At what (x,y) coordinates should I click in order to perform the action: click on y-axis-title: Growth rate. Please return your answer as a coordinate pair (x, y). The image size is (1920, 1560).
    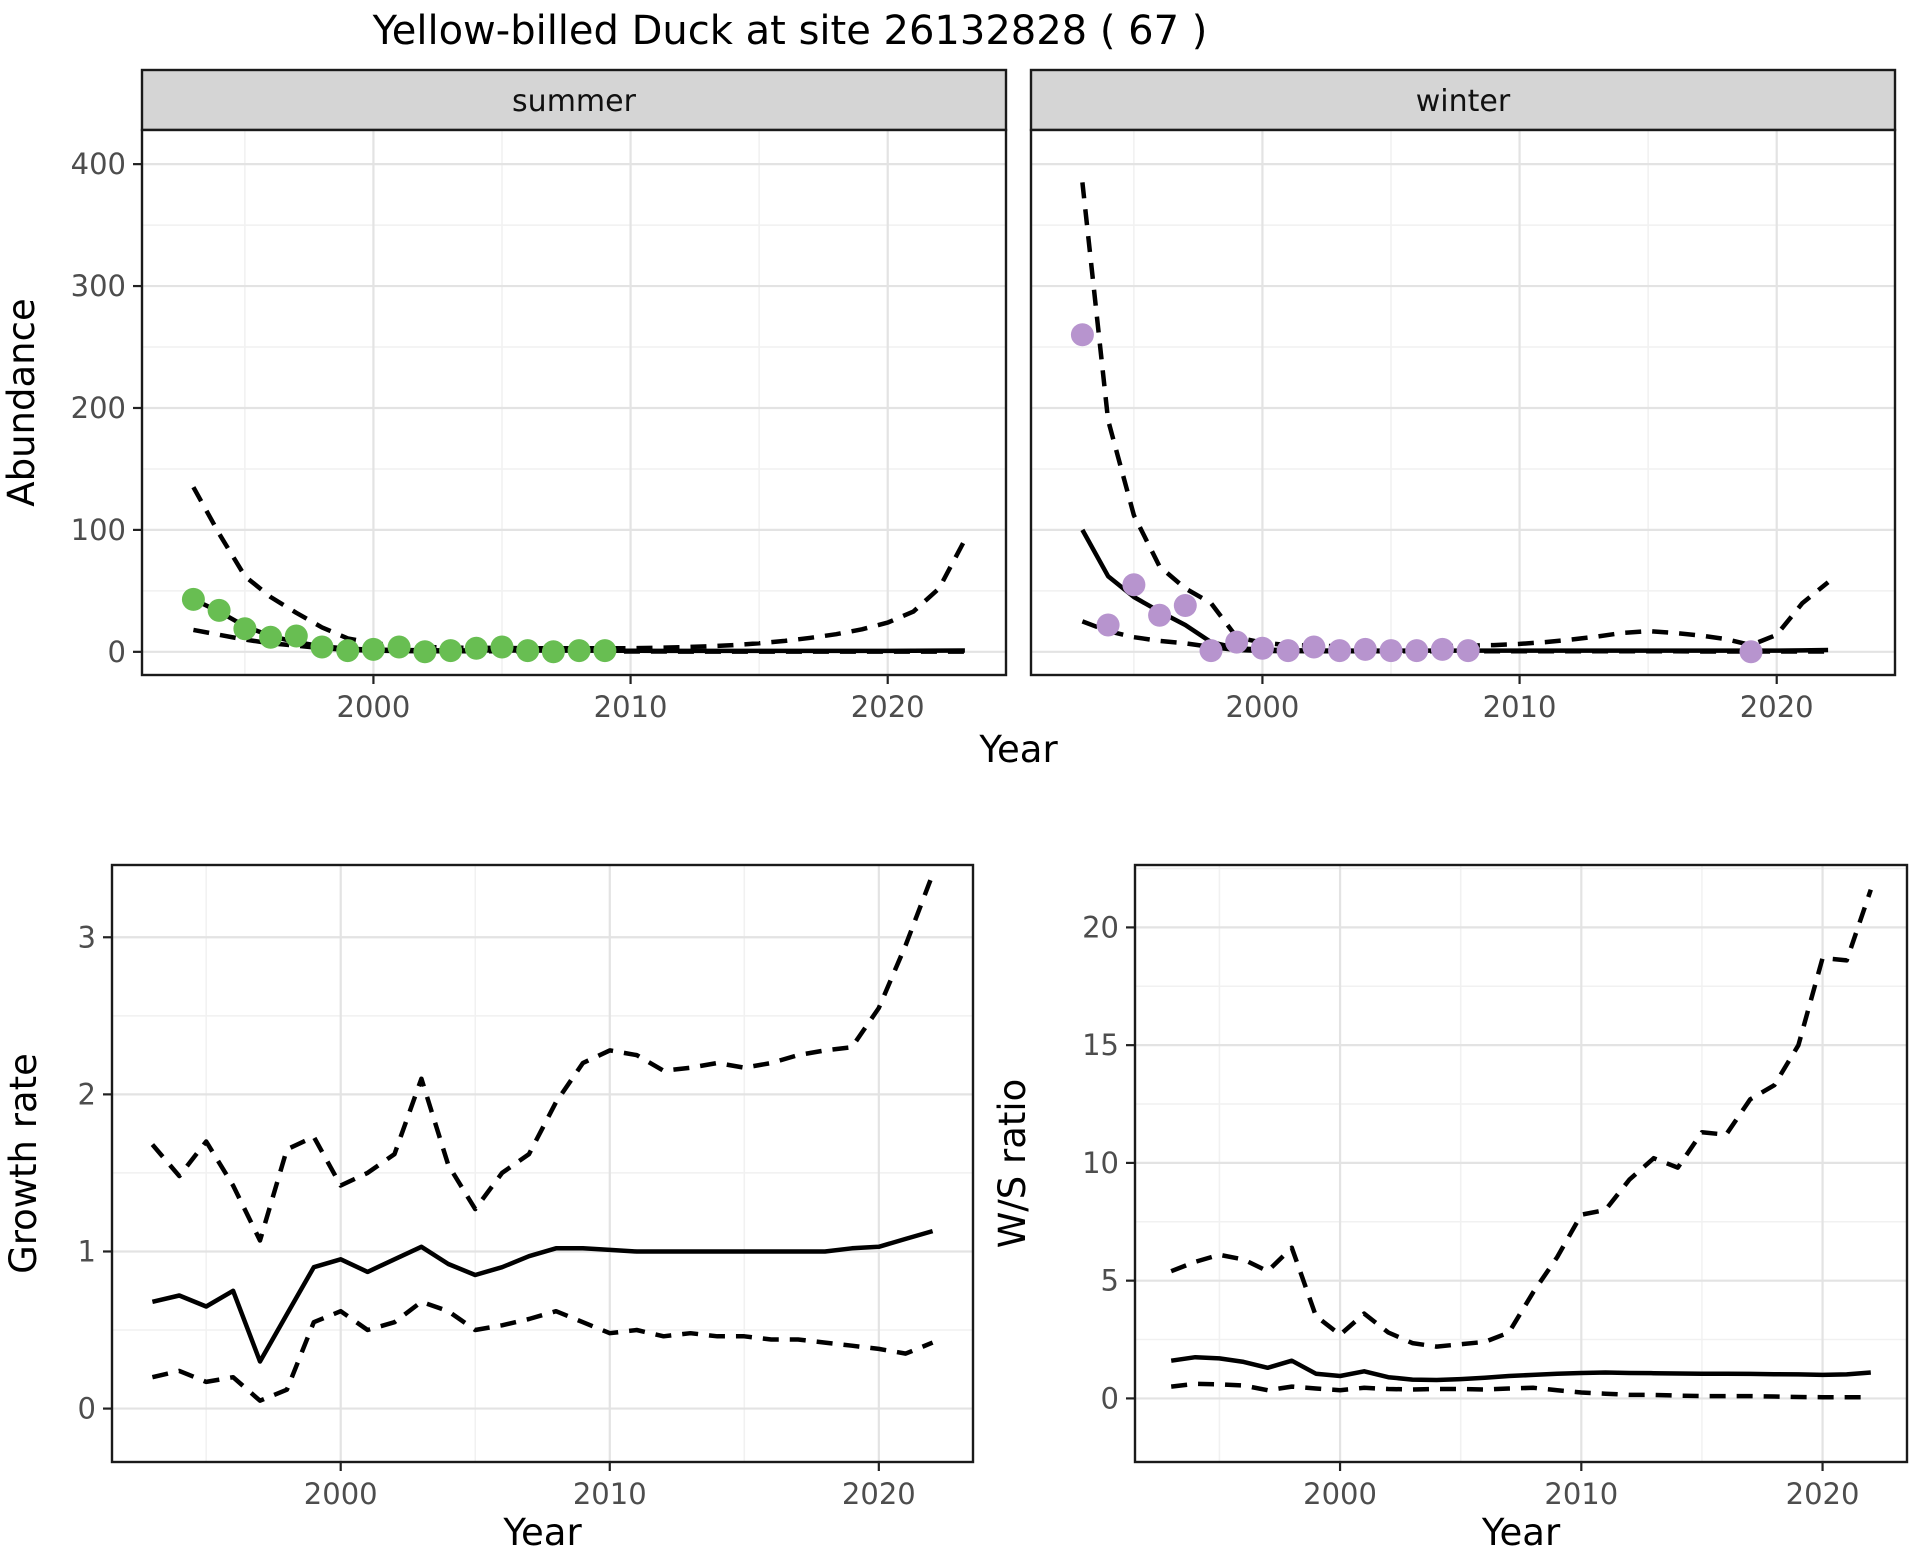
    Looking at the image, I should click on (23, 1163).